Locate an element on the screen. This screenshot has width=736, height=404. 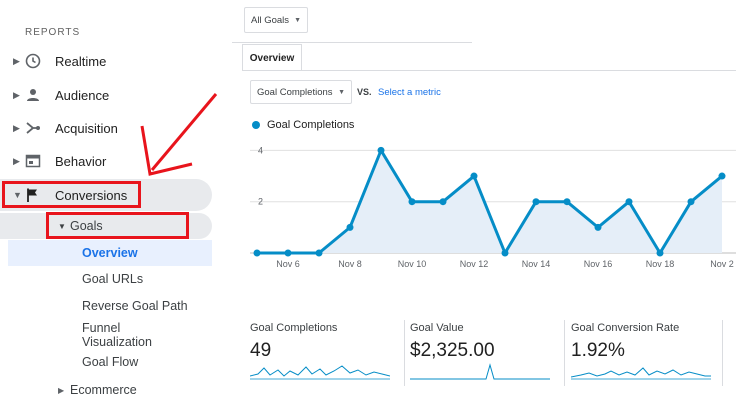
sidebar-item-realtime: ▶ Realtime is located at coordinates (106, 61).